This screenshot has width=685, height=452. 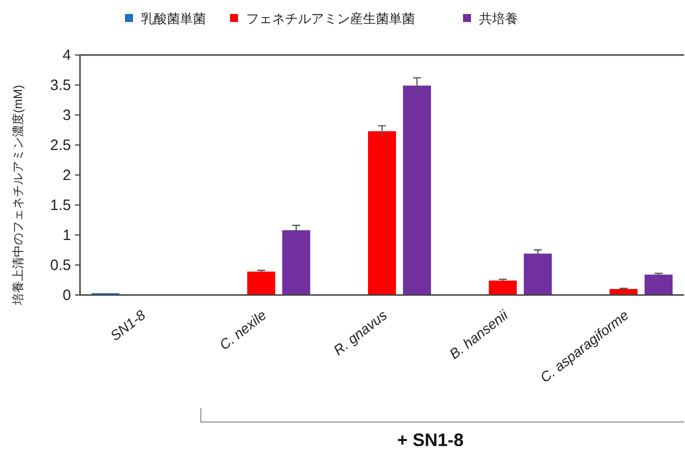 What do you see at coordinates (60, 145) in the screenshot?
I see `y-tick-label: 2.5` at bounding box center [60, 145].